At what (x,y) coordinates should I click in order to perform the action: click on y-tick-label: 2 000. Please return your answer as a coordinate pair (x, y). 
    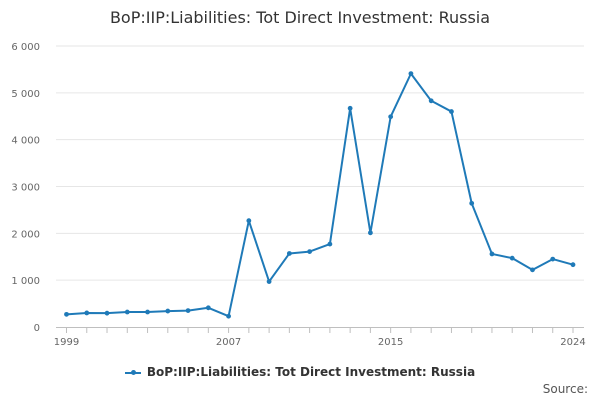
    Looking at the image, I should click on (25, 234).